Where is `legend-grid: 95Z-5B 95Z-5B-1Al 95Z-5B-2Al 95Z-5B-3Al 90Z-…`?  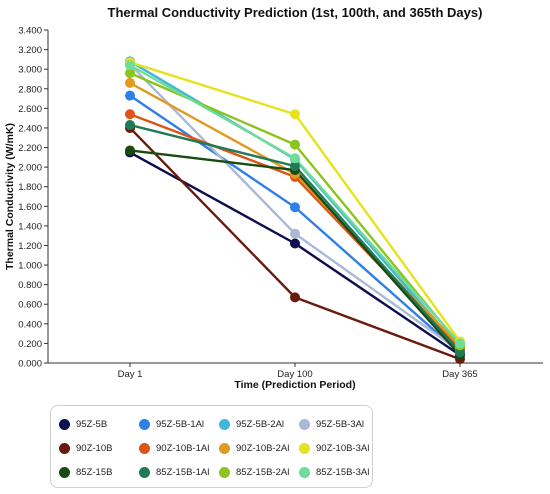 legend-grid: 95Z-5B 95Z-5B-1Al 95Z-5B-2Al 95Z-5B-3Al 90Z-… is located at coordinates (219, 448).